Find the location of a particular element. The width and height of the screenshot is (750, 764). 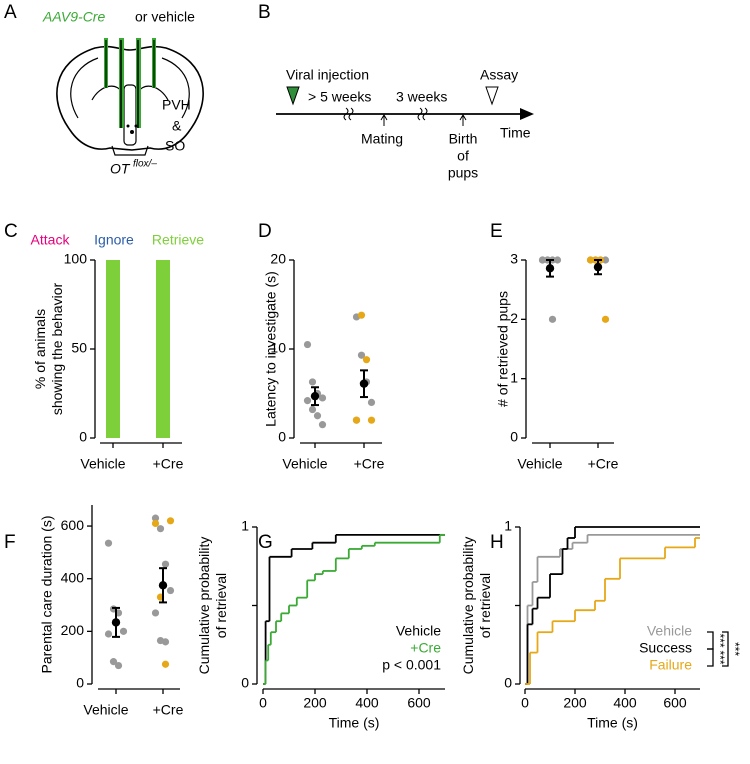

y-tick-label: 10 is located at coordinates (278, 348).